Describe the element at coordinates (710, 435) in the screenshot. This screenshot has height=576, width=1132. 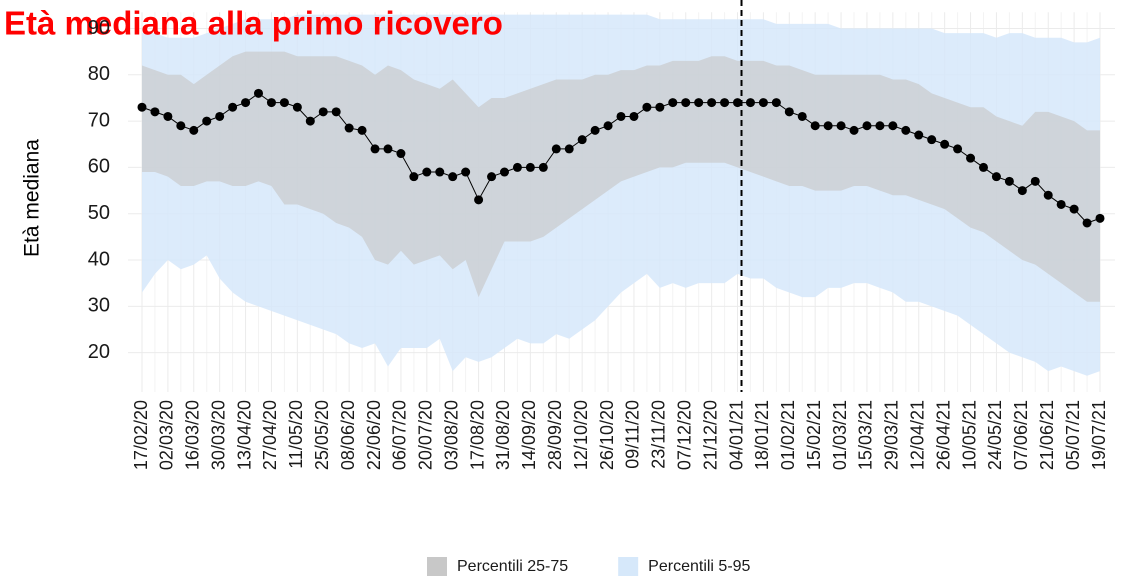
I see `x-tick-label: 21/12/20` at that location.